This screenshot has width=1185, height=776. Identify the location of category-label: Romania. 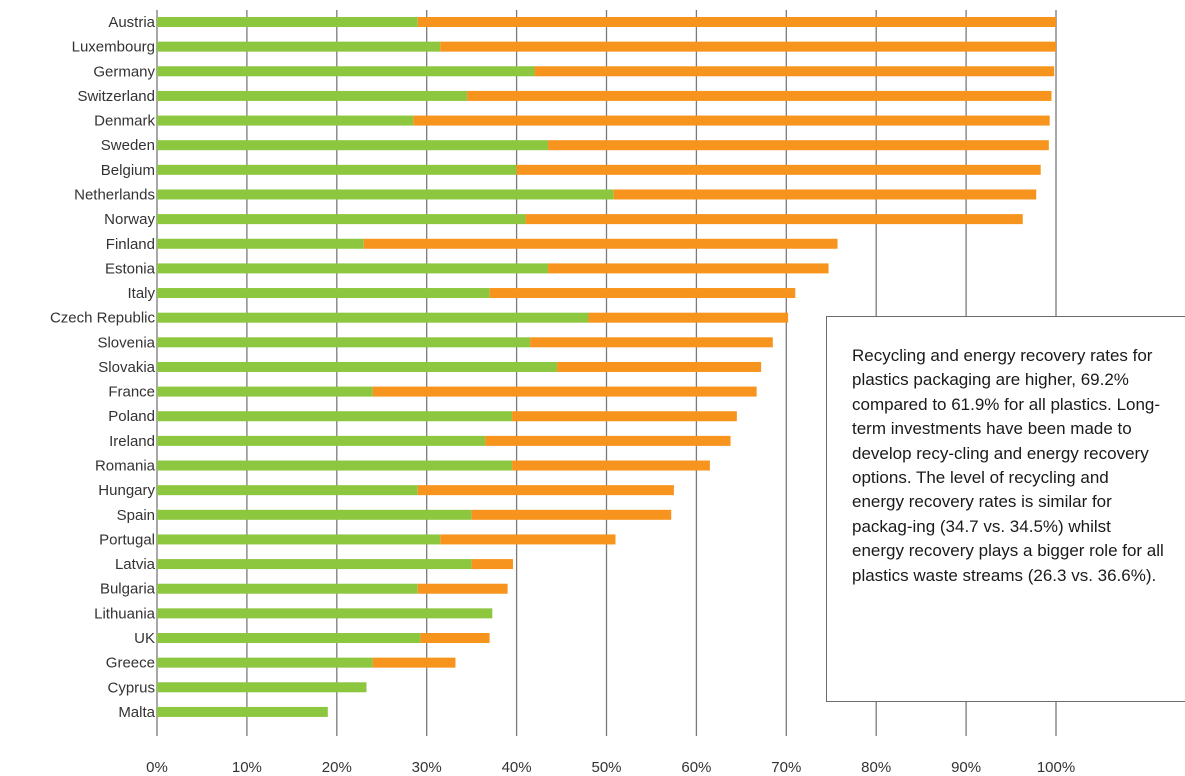
(125, 466).